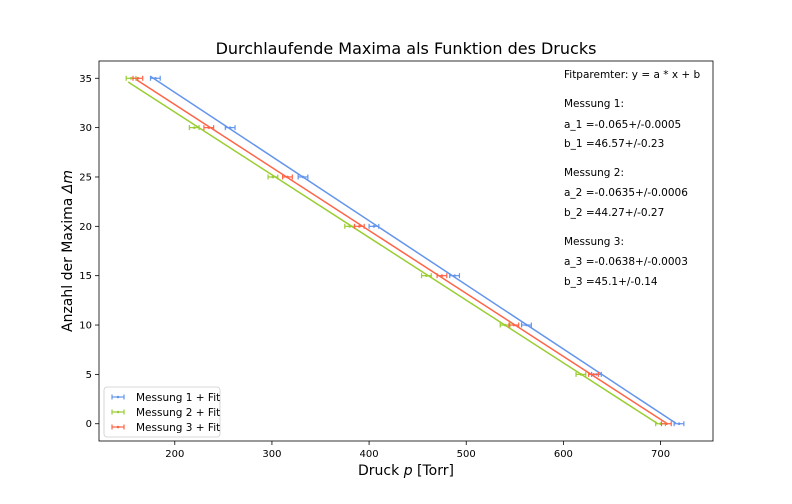  I want to click on x-axis-label-variable: p, so click(408, 471).